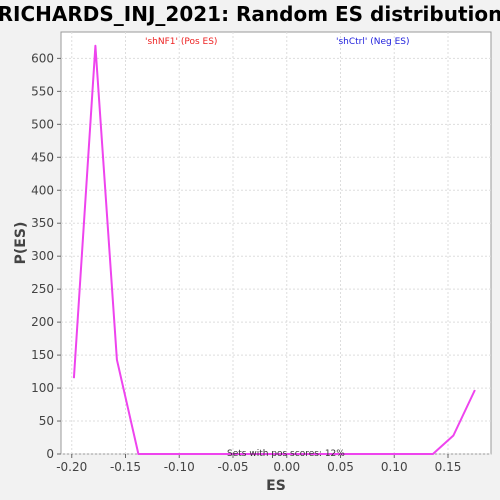 The image size is (500, 500). Describe the element at coordinates (42, 289) in the screenshot. I see `y-tick-label: 250` at that location.